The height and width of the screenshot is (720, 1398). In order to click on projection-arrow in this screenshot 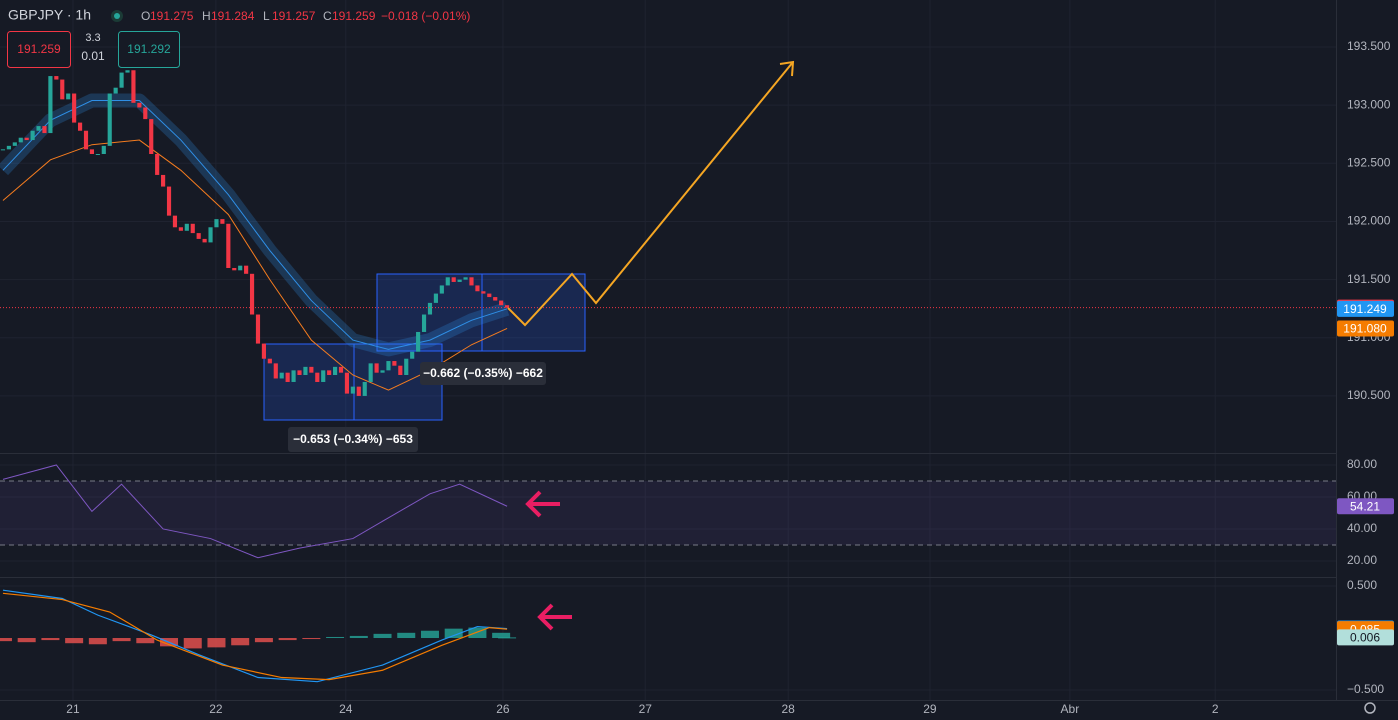, I will do `click(651, 193)`.